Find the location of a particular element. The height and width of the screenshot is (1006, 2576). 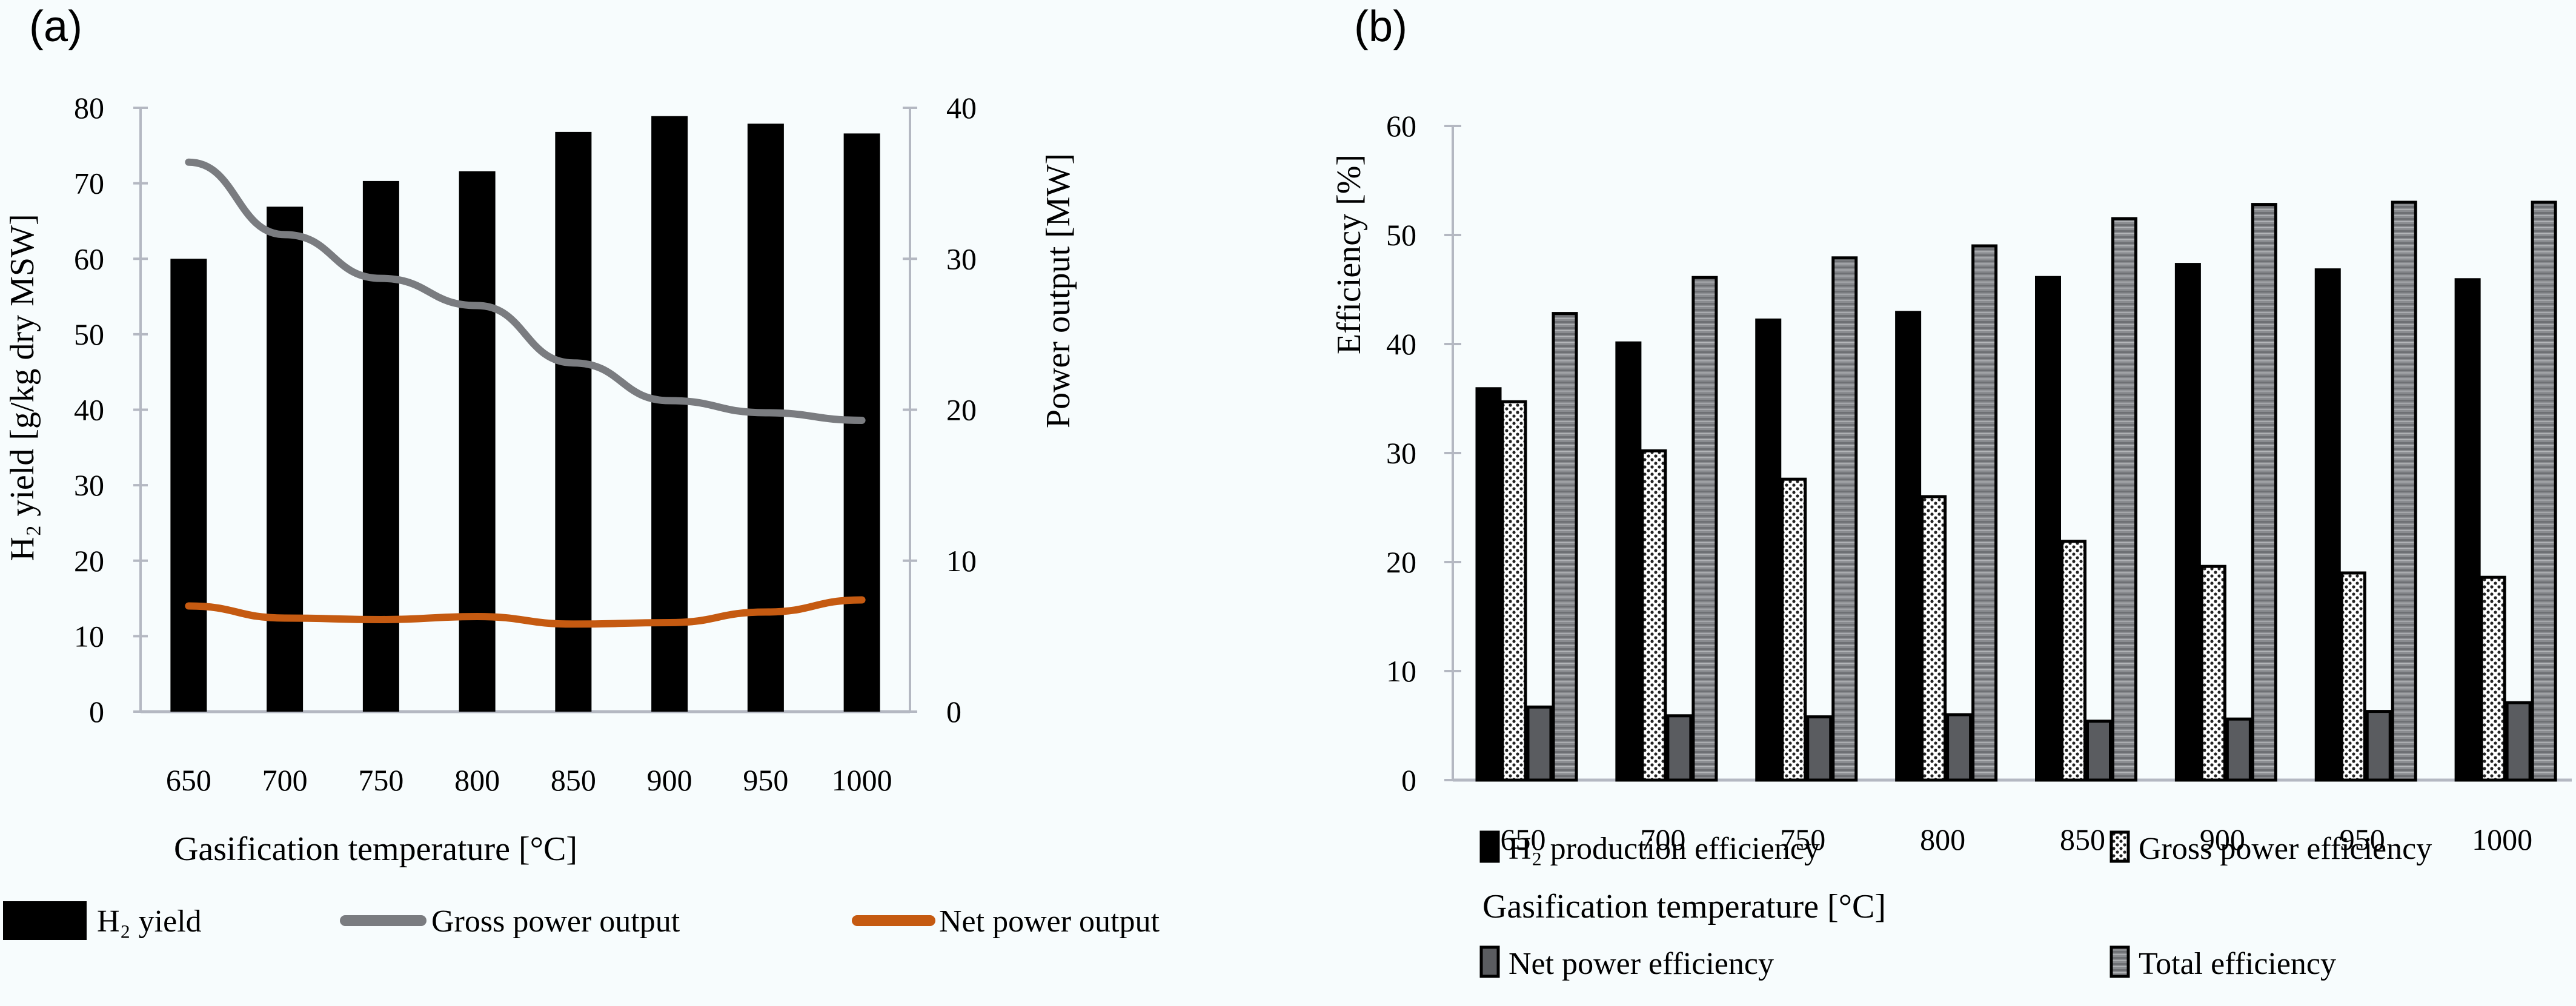

b-y-tick-label: 40 is located at coordinates (1401, 344).